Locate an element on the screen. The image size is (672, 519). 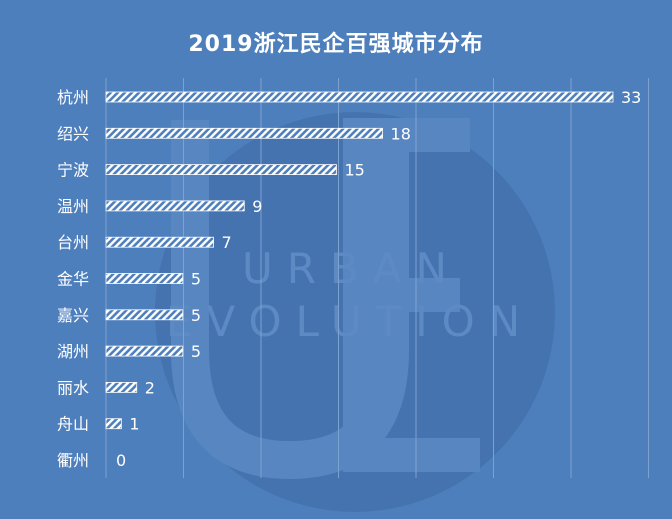
category-label: 湖州 is located at coordinates (73, 351).